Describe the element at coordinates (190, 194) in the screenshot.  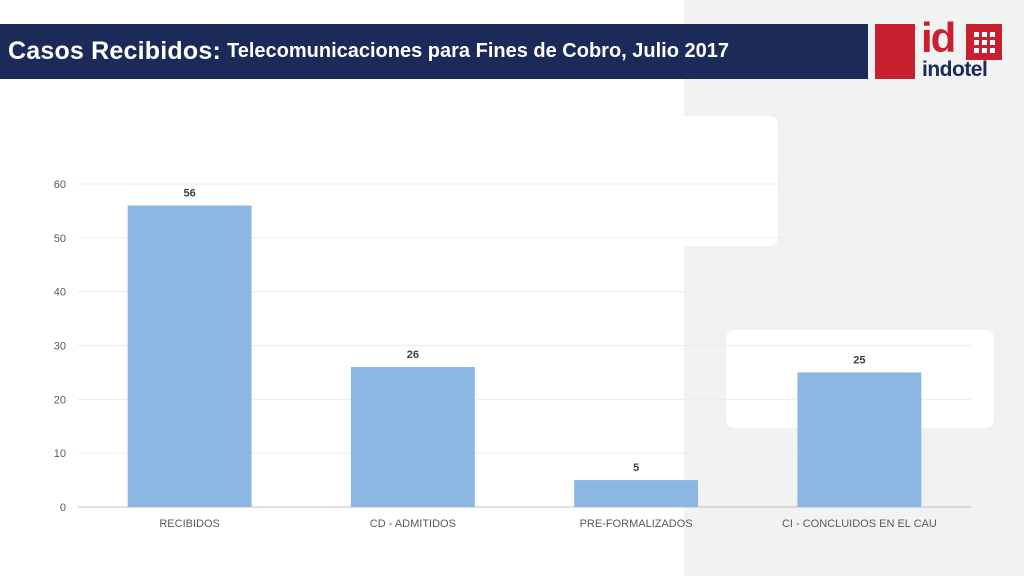
I see `data-label: 56` at that location.